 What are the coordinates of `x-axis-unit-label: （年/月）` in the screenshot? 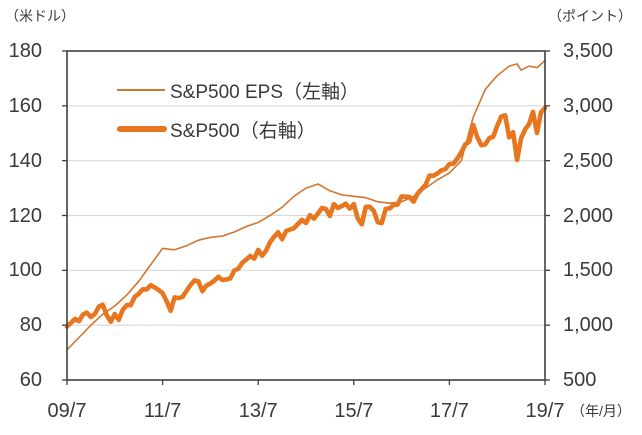 It's located at (601, 411).